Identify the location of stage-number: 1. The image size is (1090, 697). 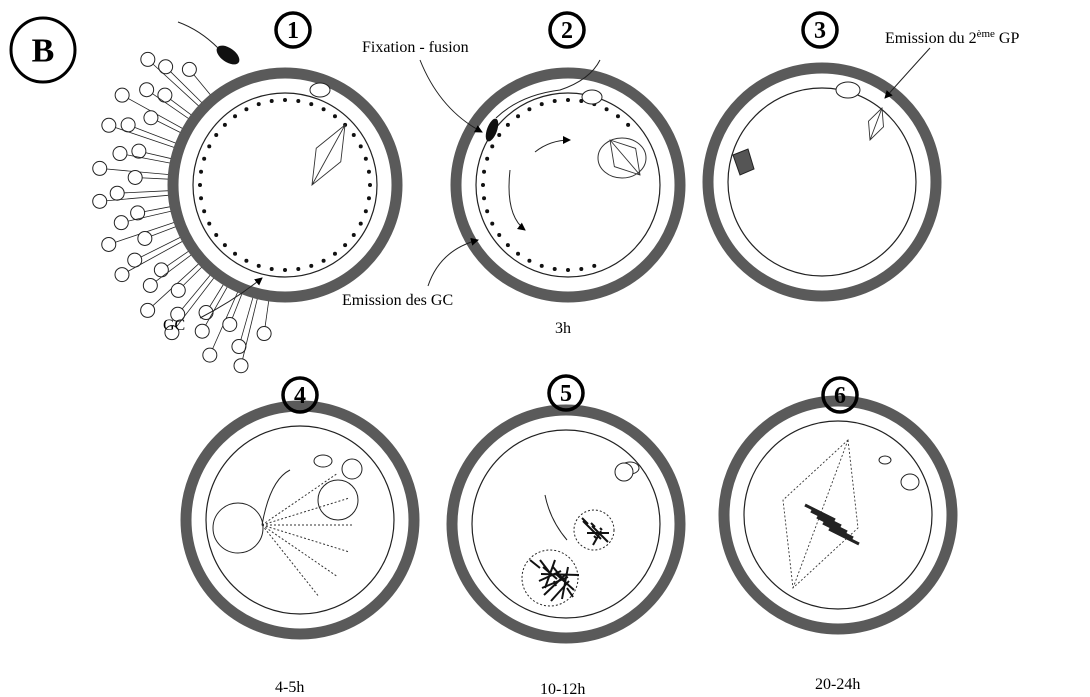
(293, 31).